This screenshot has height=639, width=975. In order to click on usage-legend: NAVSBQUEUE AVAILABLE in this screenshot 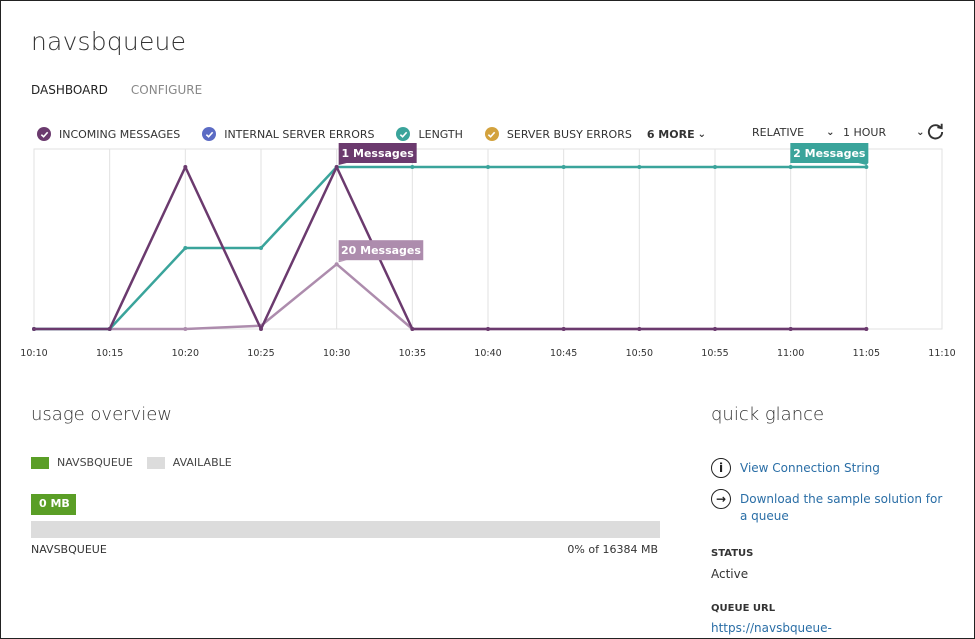, I will do `click(131, 462)`.